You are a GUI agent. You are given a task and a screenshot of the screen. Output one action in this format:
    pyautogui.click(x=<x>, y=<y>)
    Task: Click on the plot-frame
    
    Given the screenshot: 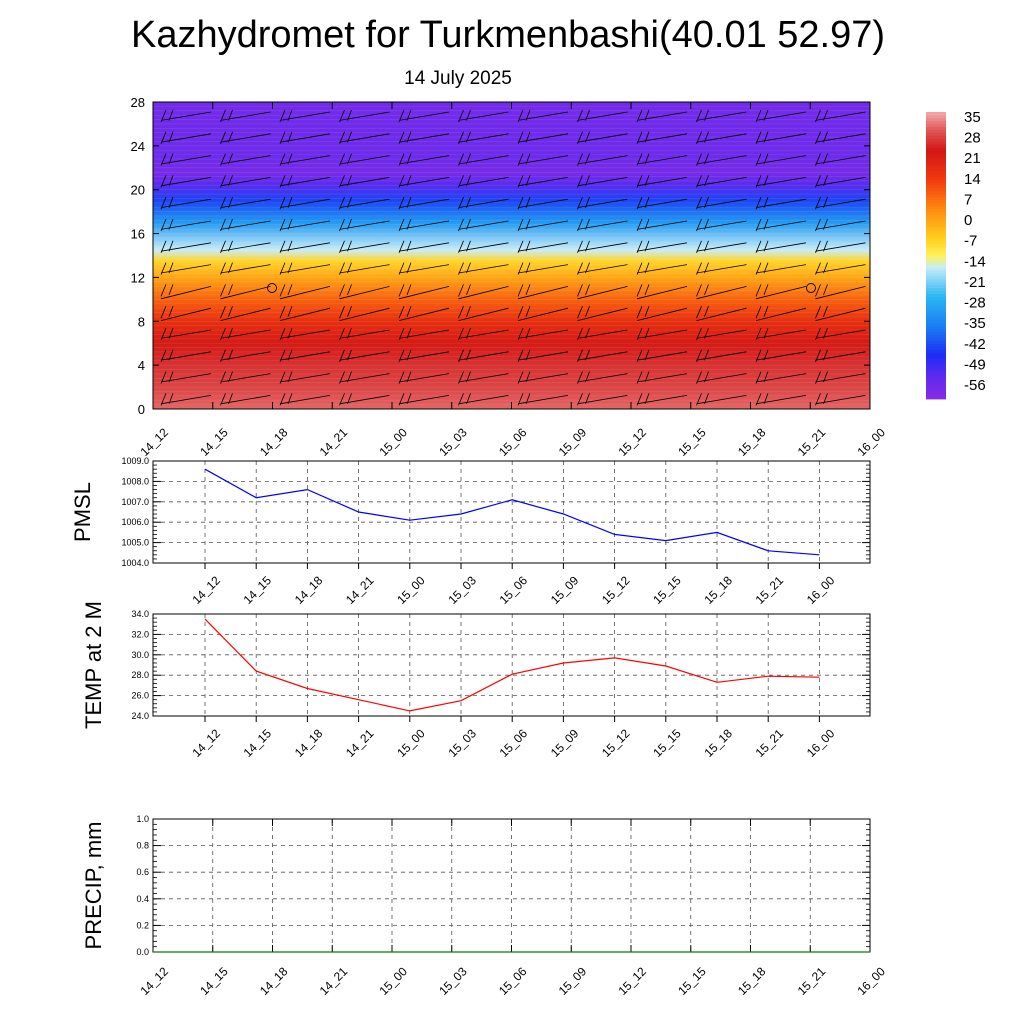 What is the action you would take?
    pyautogui.click(x=511, y=512)
    